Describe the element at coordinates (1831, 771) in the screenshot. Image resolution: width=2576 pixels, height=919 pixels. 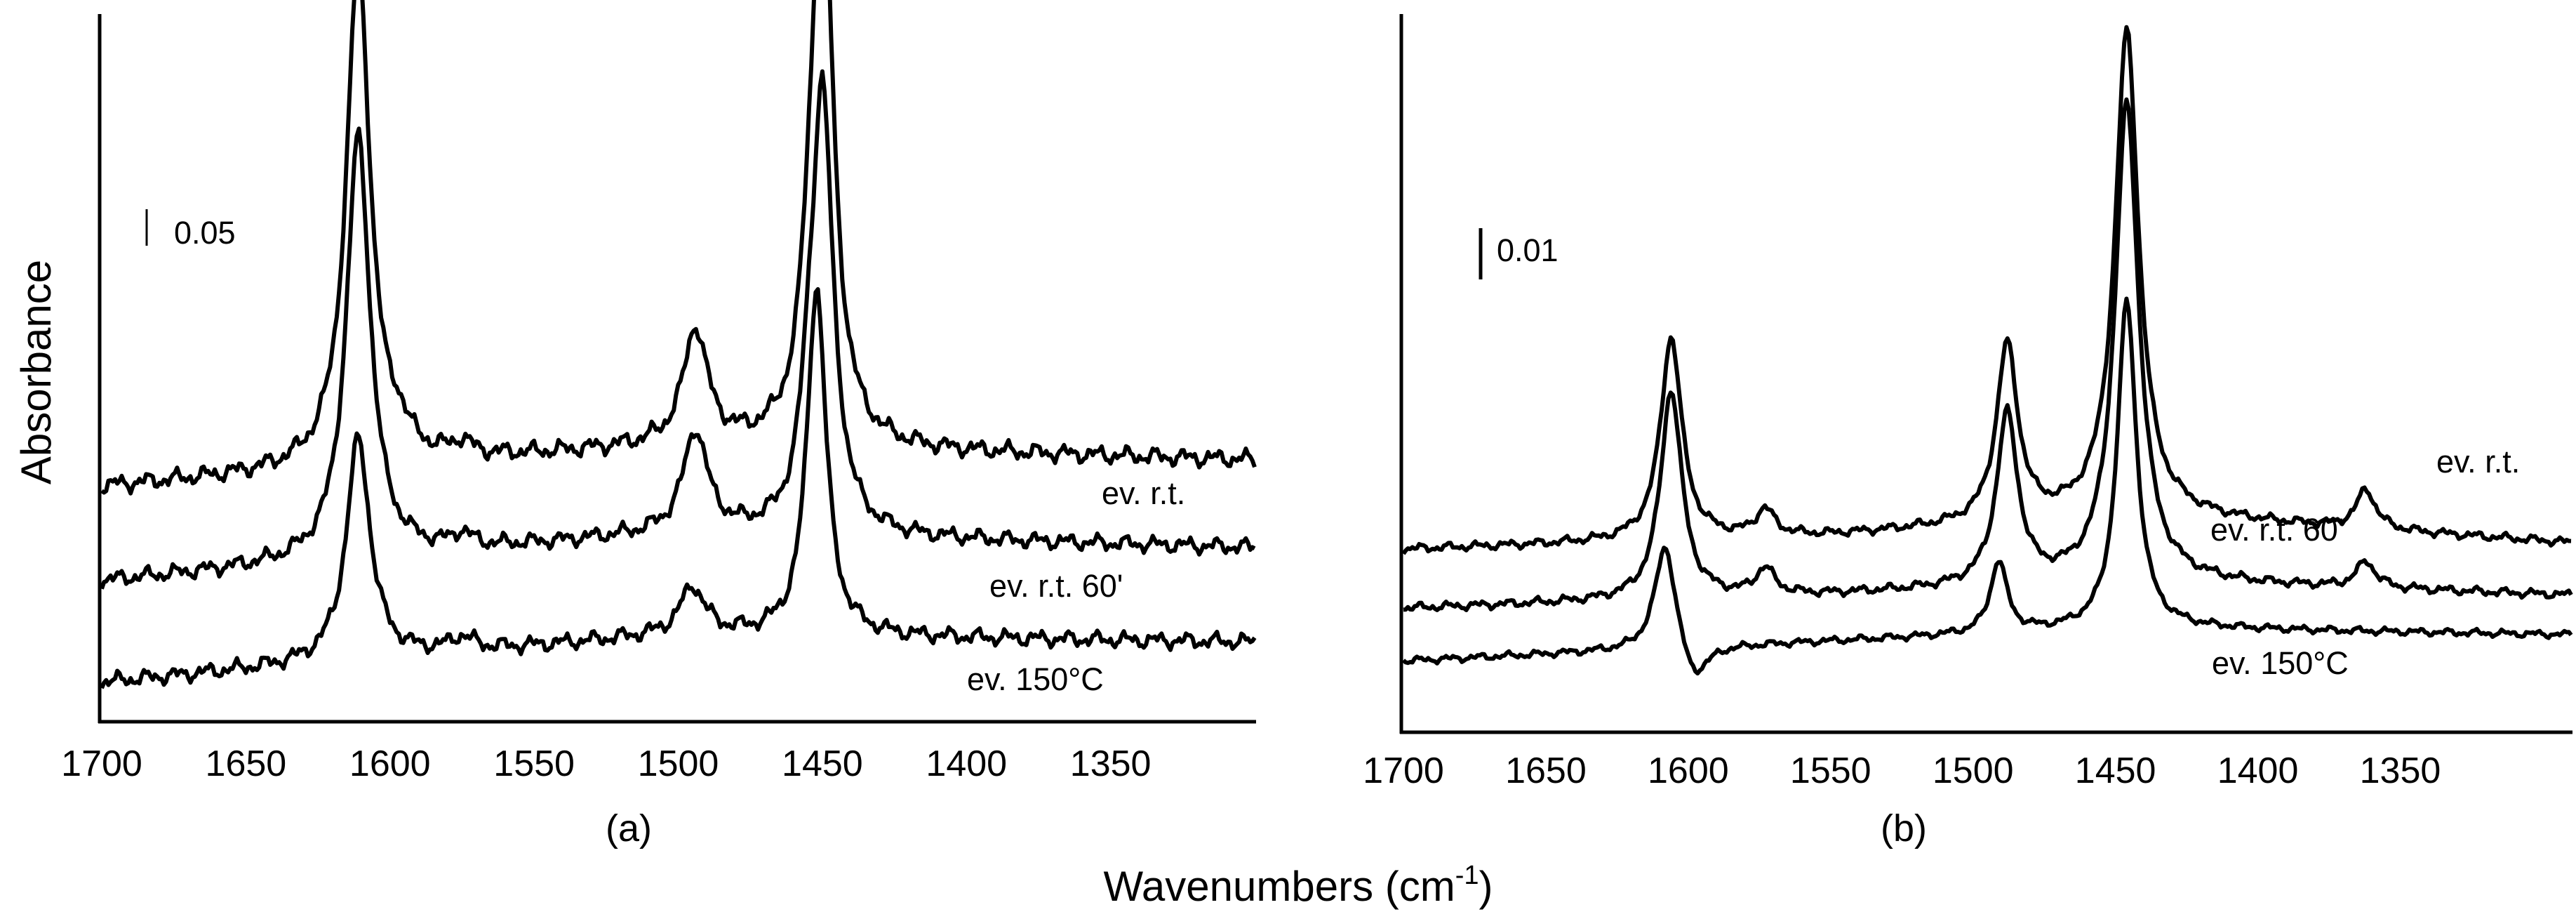
I see `panel-b-tick-label-1550: 1550` at that location.